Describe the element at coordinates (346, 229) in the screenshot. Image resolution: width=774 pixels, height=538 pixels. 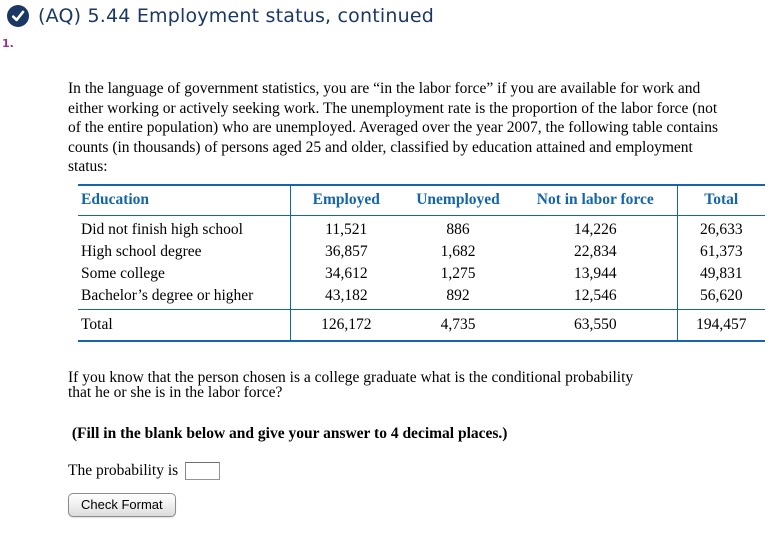
I see `cell-employed: 11,521` at that location.